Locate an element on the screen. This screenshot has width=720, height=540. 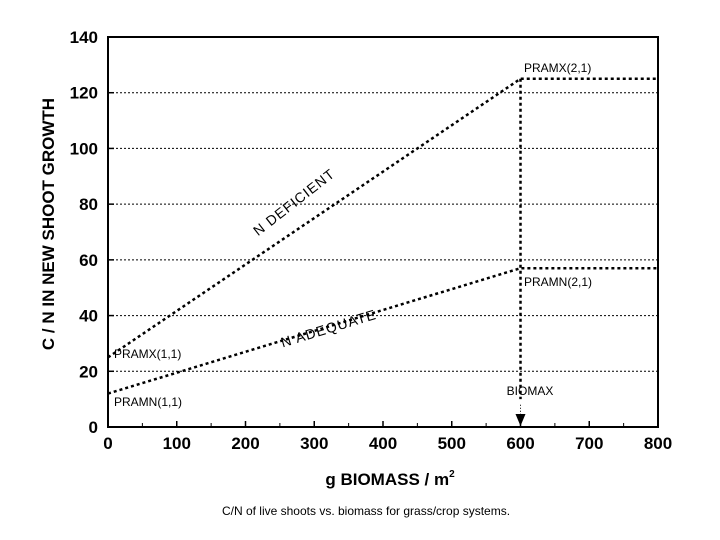
y-tick-label-80: 80 is located at coordinates (88, 204).